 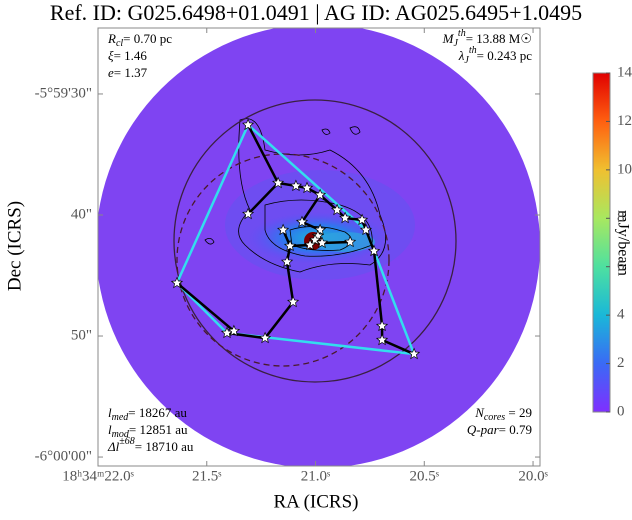 What do you see at coordinates (127, 441) in the screenshot?
I see `annotation-superscript: ±68` at bounding box center [127, 441].